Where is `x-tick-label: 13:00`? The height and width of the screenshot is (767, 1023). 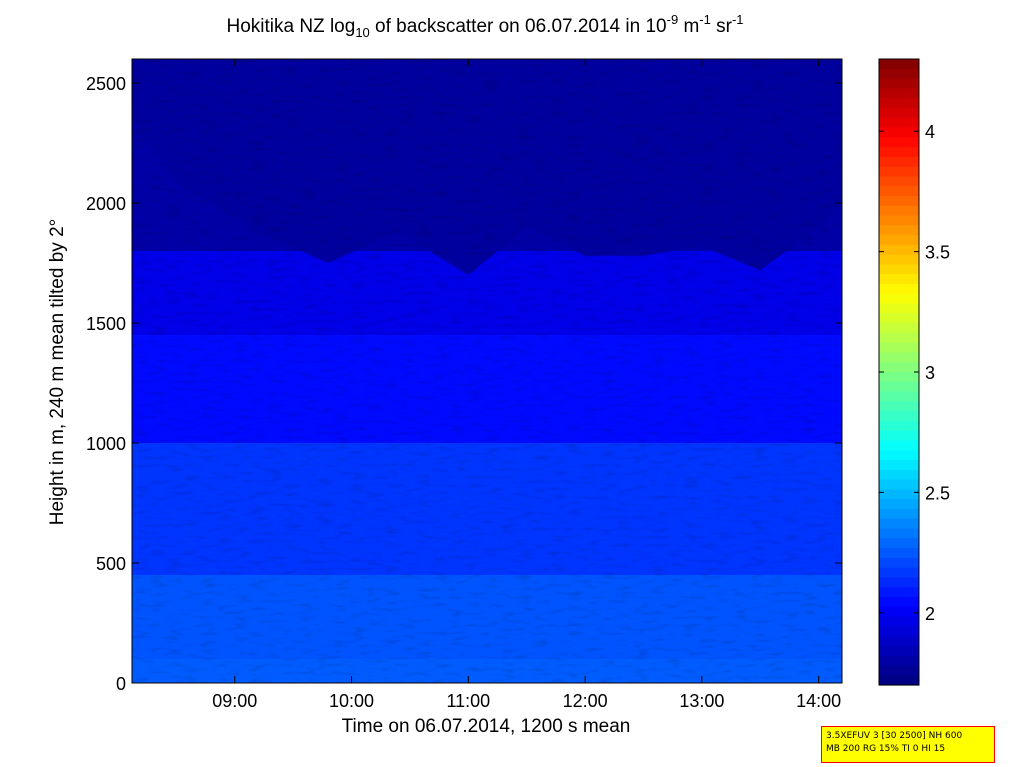
x-tick-label: 13:00 is located at coordinates (701, 701).